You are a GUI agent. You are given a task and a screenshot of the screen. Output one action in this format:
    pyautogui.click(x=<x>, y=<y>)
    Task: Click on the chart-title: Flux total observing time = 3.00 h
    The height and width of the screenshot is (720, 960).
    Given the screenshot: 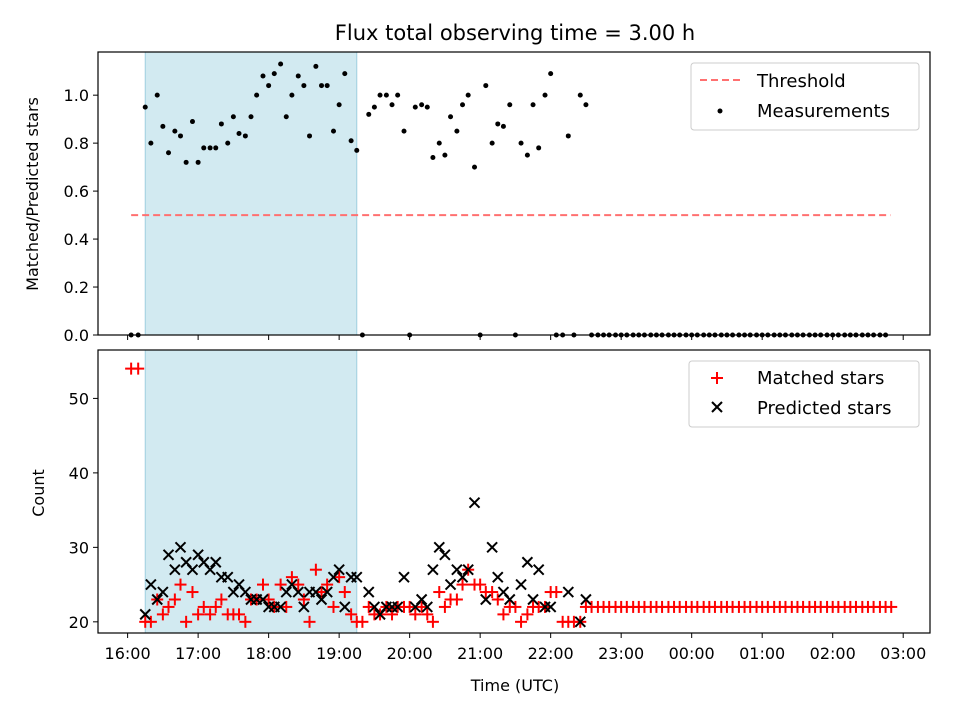 What is the action you would take?
    pyautogui.click(x=515, y=33)
    